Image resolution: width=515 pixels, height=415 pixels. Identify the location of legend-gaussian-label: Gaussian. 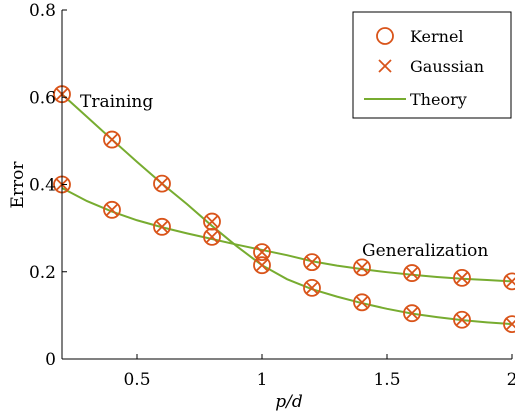
(447, 66).